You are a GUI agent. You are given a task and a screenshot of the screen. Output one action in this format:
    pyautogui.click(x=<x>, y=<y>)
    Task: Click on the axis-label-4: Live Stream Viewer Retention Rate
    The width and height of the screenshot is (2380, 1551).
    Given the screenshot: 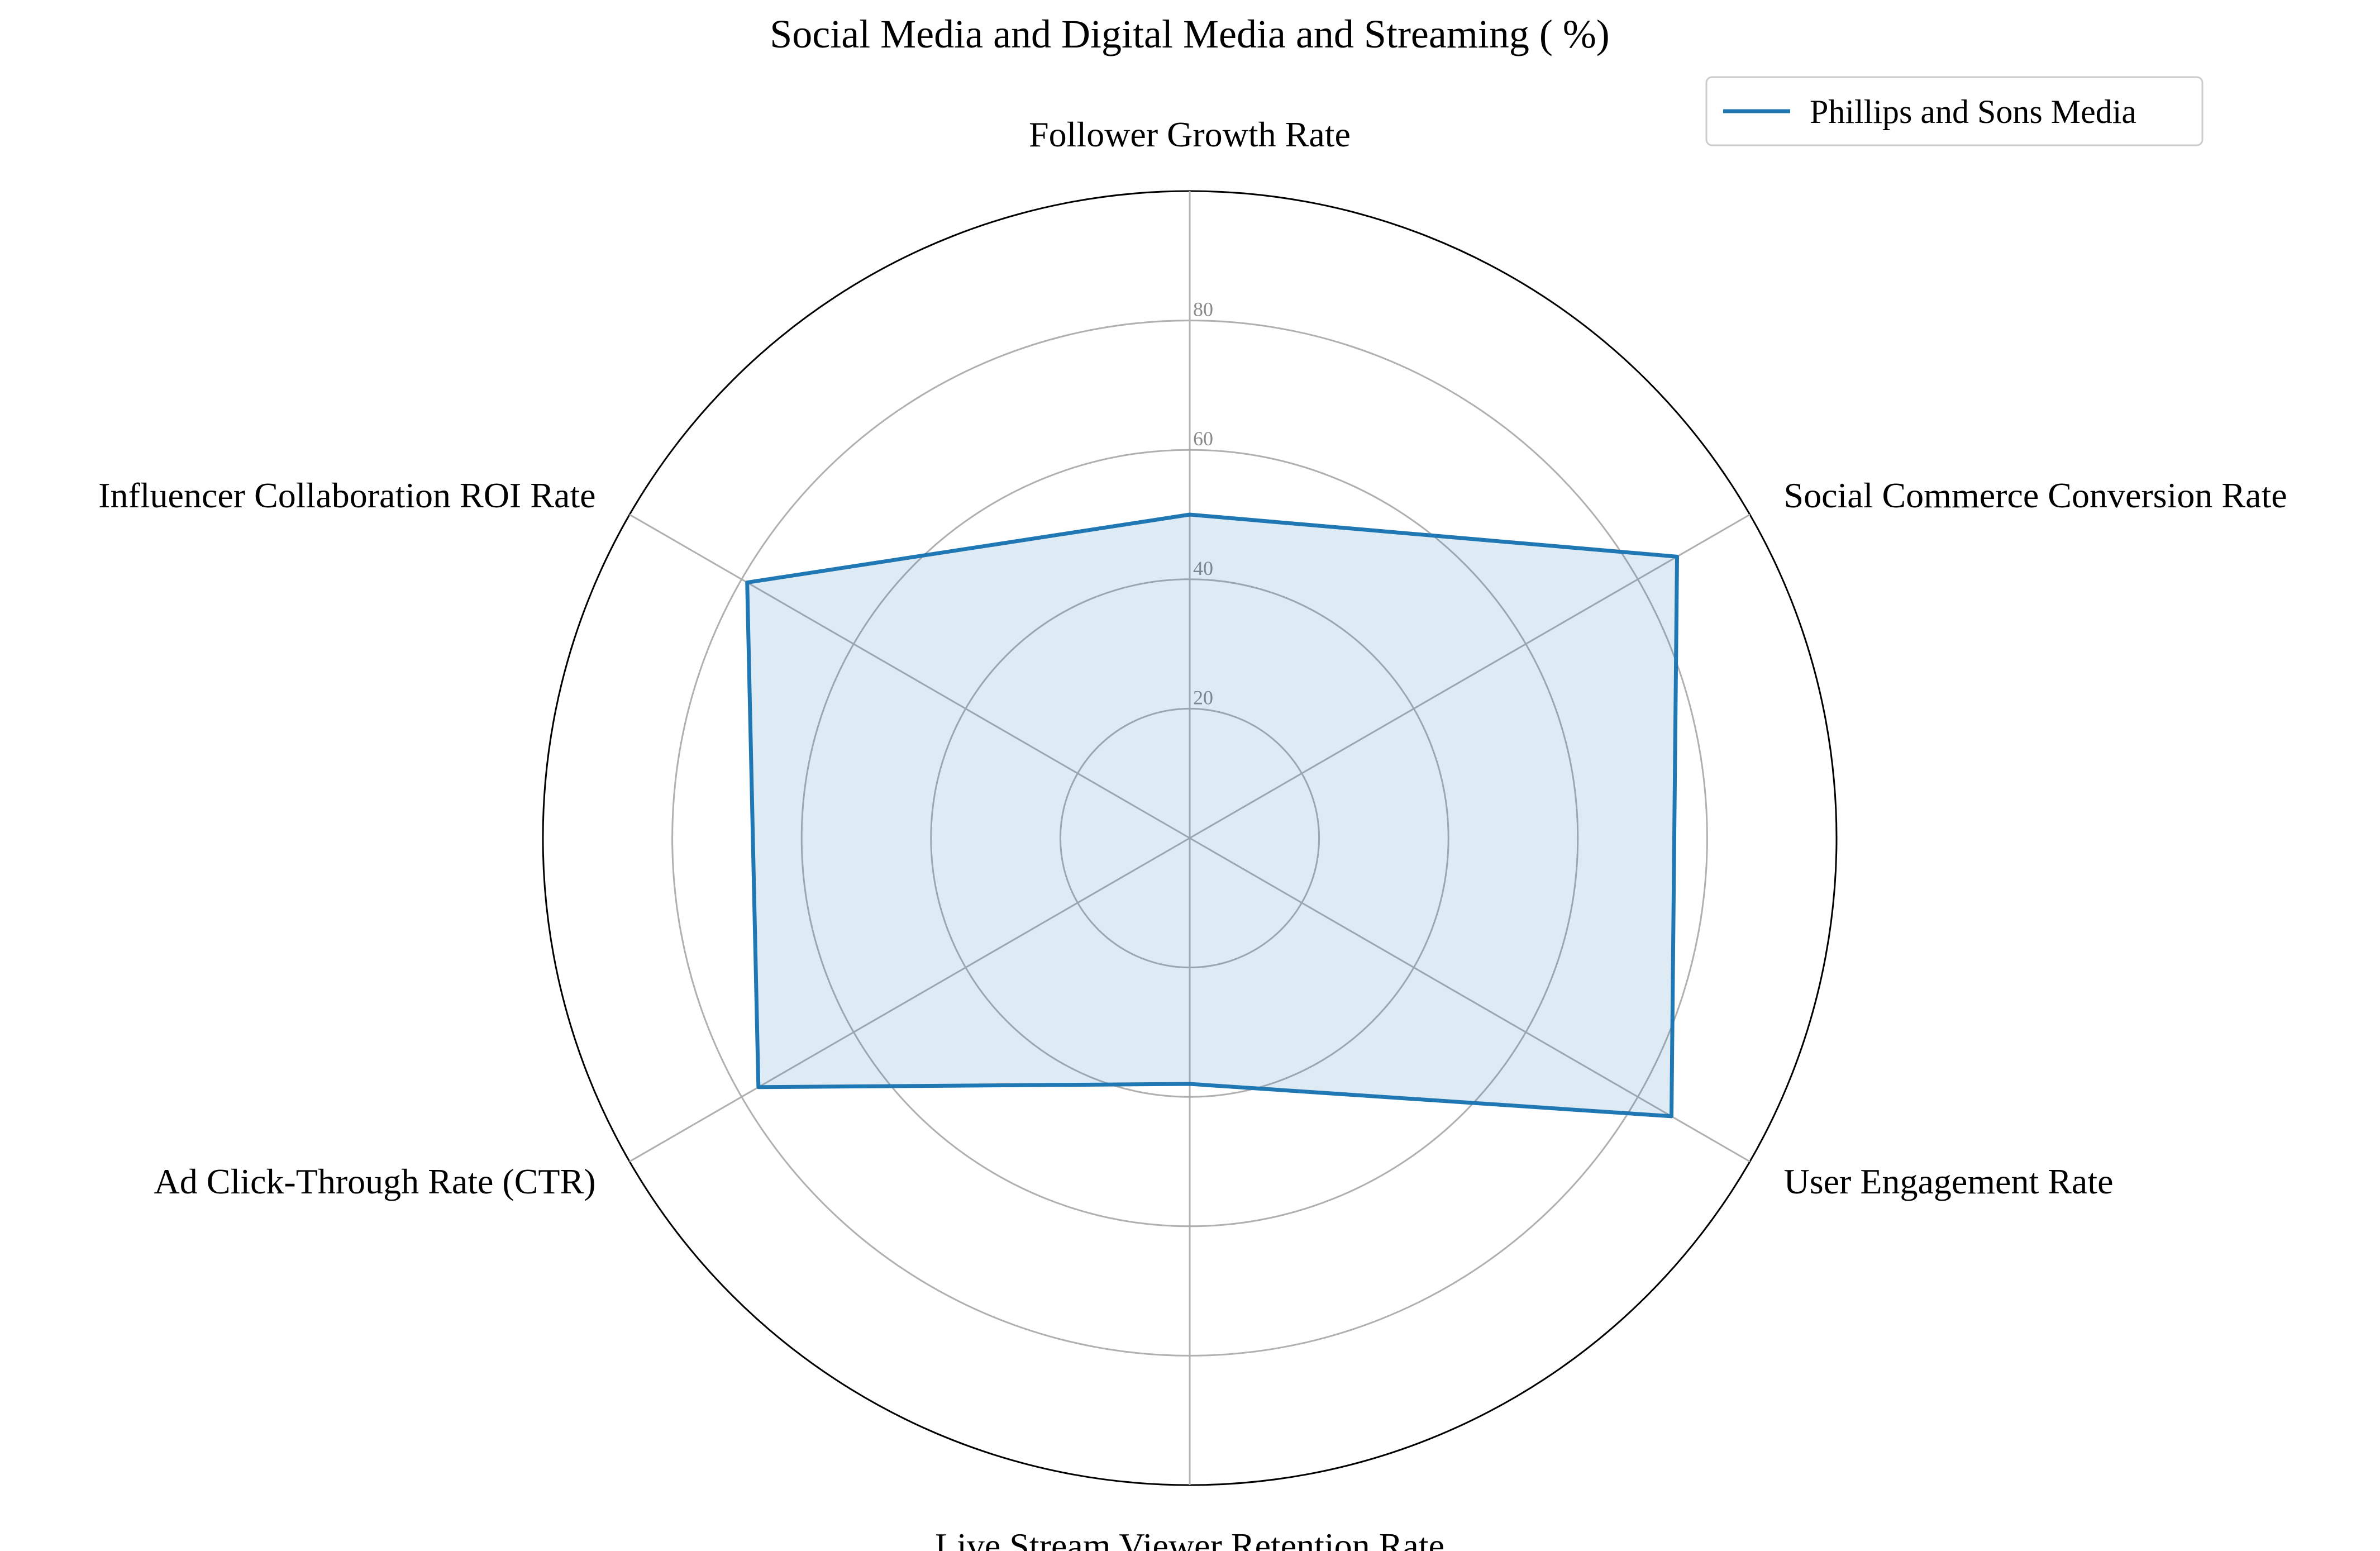 What is the action you would take?
    pyautogui.click(x=1189, y=1538)
    